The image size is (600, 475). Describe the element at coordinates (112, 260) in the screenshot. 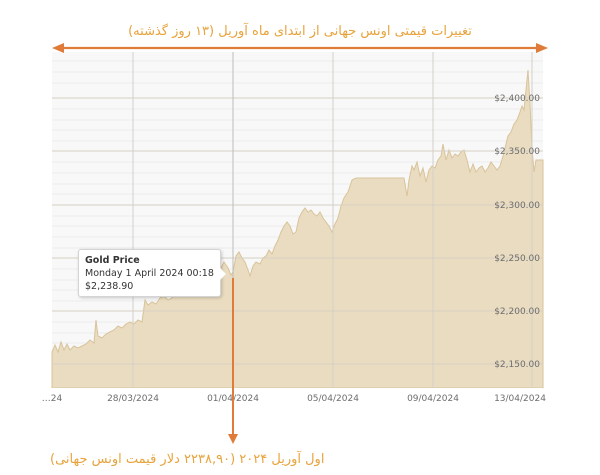

I see `tooltip-title: Gold Price` at that location.